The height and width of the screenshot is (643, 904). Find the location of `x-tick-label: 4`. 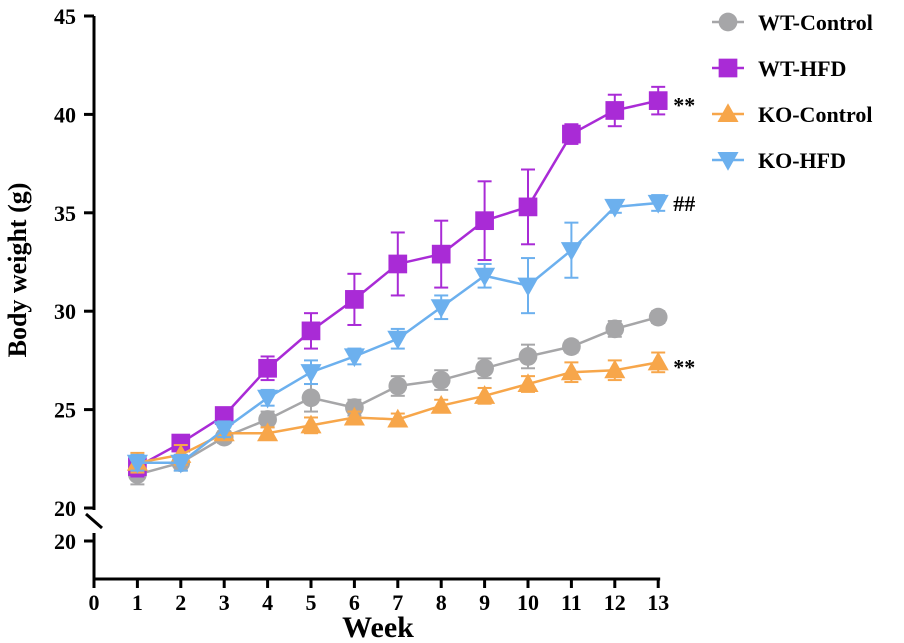

x-tick-label: 4 is located at coordinates (267, 602).